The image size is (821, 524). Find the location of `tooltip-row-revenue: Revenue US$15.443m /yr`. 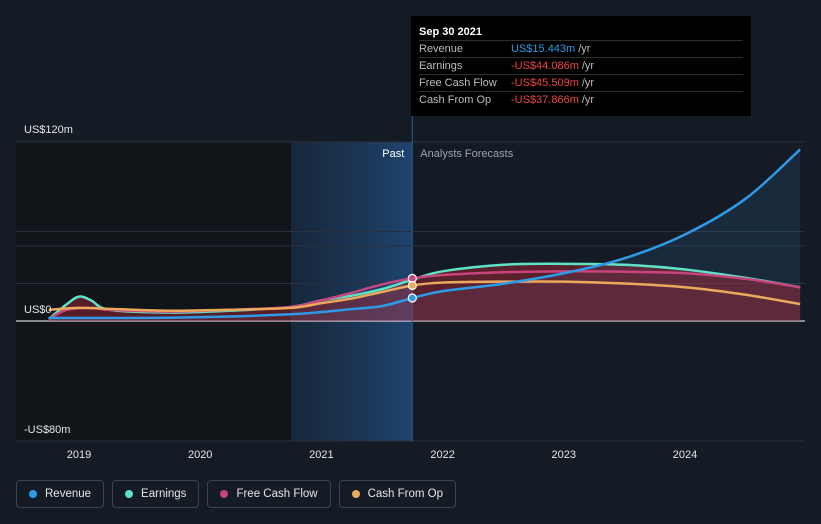

tooltip-row-revenue: Revenue US$15.443m /yr is located at coordinates (581, 48).